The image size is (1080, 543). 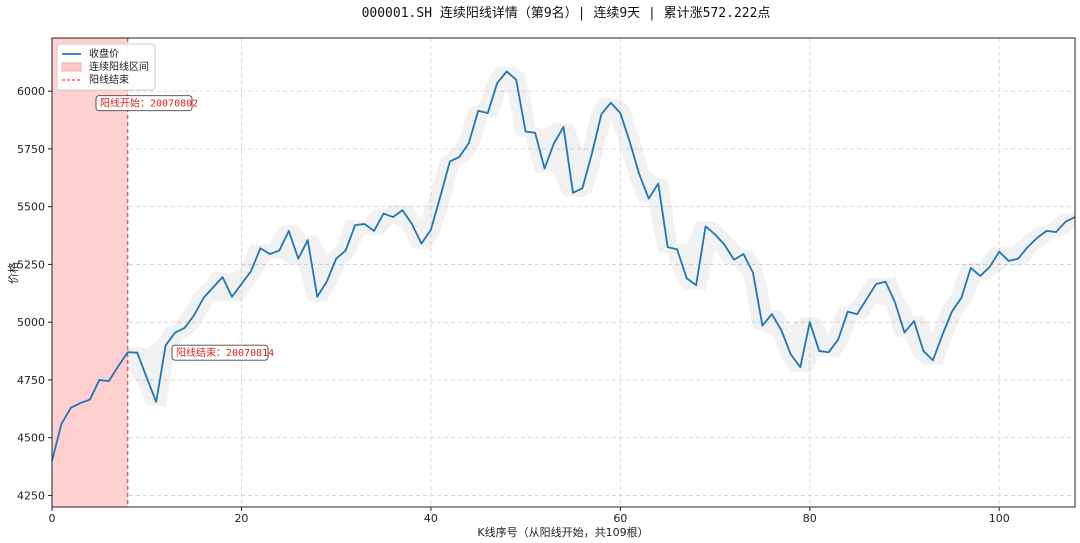 What do you see at coordinates (431, 518) in the screenshot?
I see `x-tick-label: 40` at bounding box center [431, 518].